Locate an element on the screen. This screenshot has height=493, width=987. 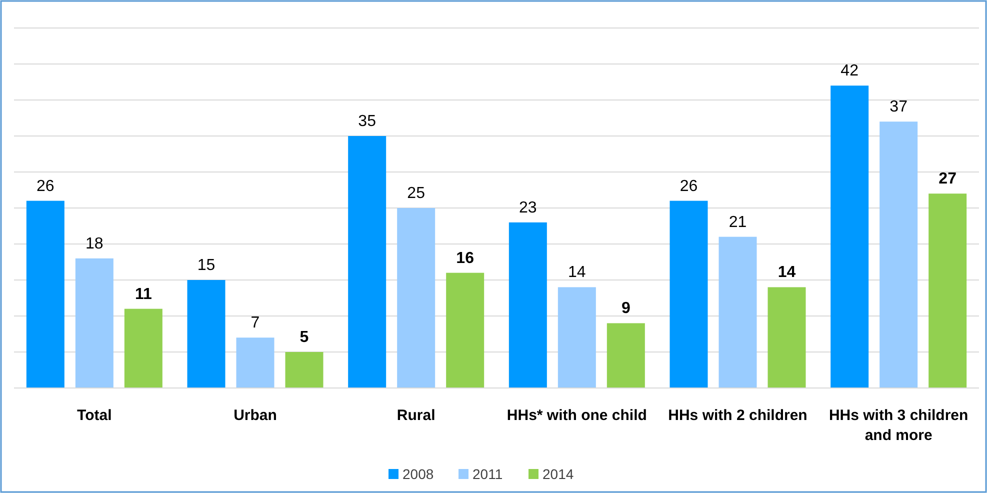
x-tick-label: HHs* with one child is located at coordinates (576, 415).